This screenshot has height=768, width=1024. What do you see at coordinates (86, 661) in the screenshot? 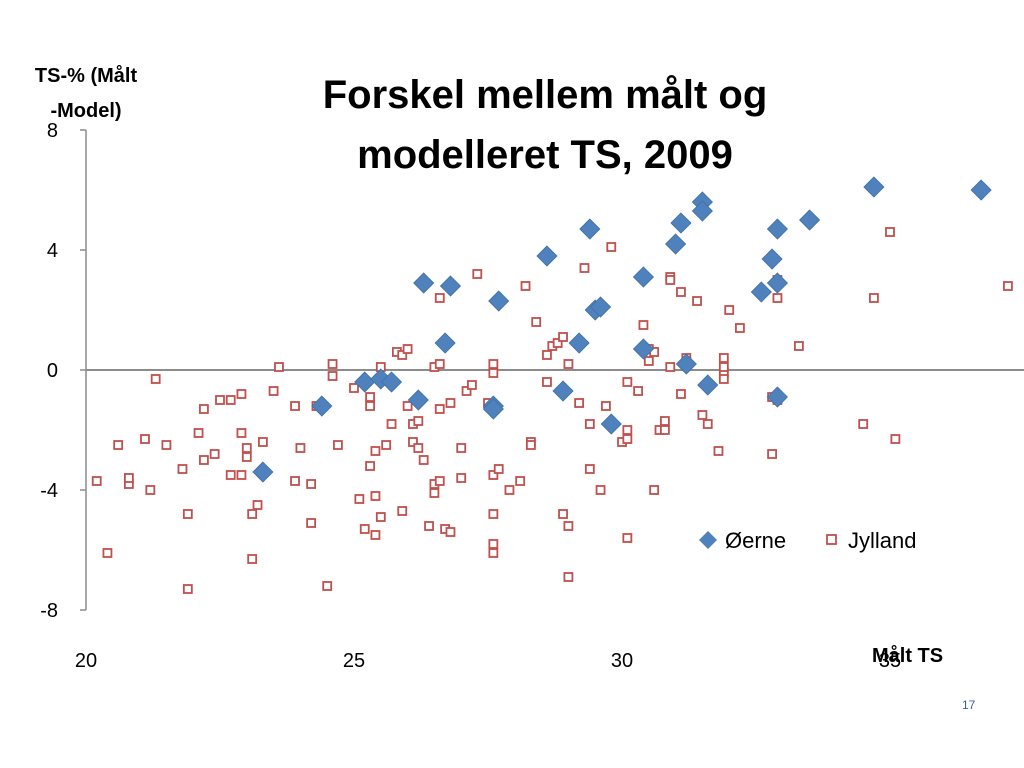
I see `x-tick-label: 20` at bounding box center [86, 661].